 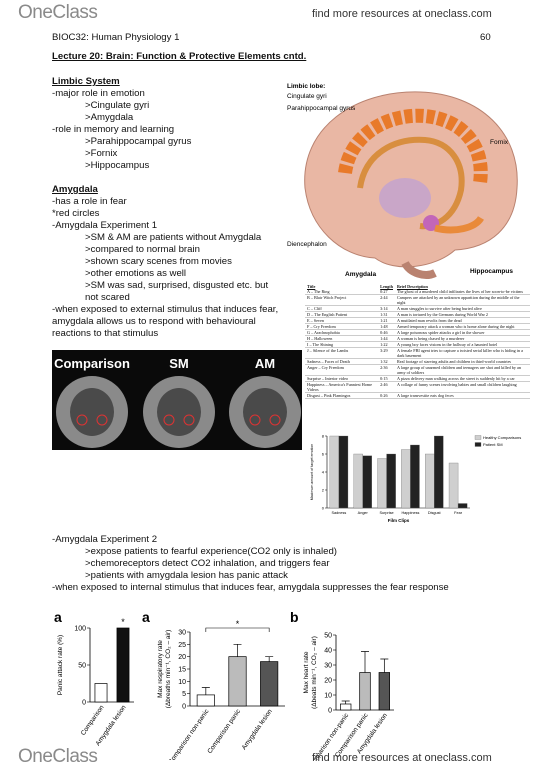 I want to click on y-tick-label: 30, so click(x=182, y=633).